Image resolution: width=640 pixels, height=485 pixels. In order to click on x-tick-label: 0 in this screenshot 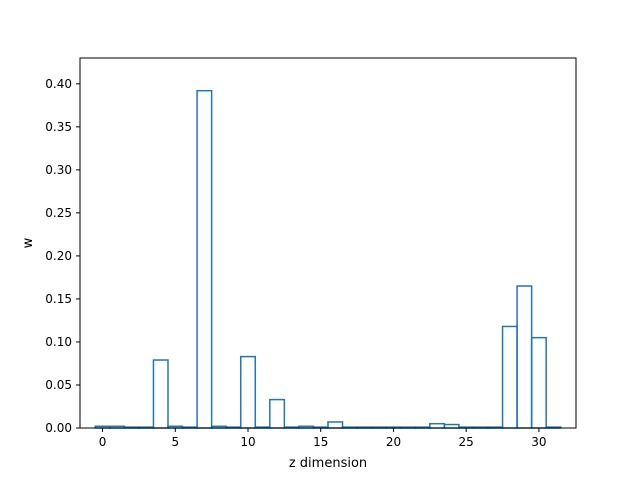, I will do `click(103, 442)`.